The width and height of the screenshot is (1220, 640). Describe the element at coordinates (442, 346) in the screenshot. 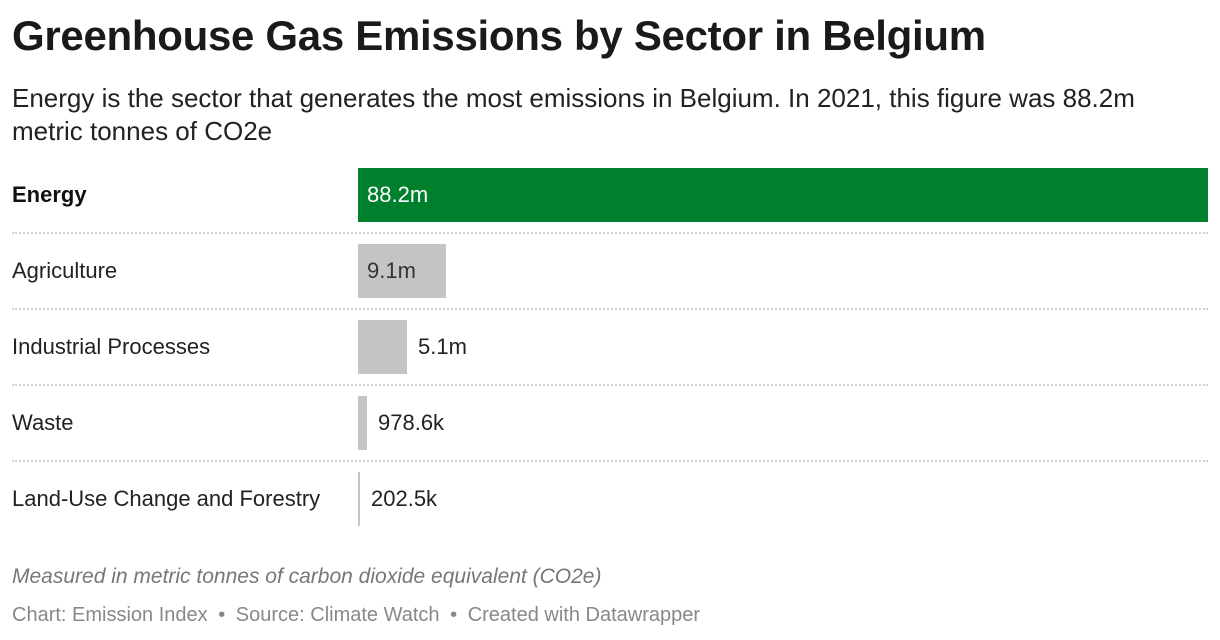

I see `value-label: 5.1m` at that location.